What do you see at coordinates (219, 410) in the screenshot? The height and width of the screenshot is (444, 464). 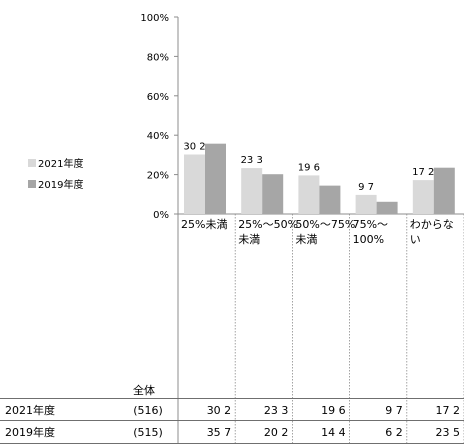 I see `table-cell: 30 2` at bounding box center [219, 410].